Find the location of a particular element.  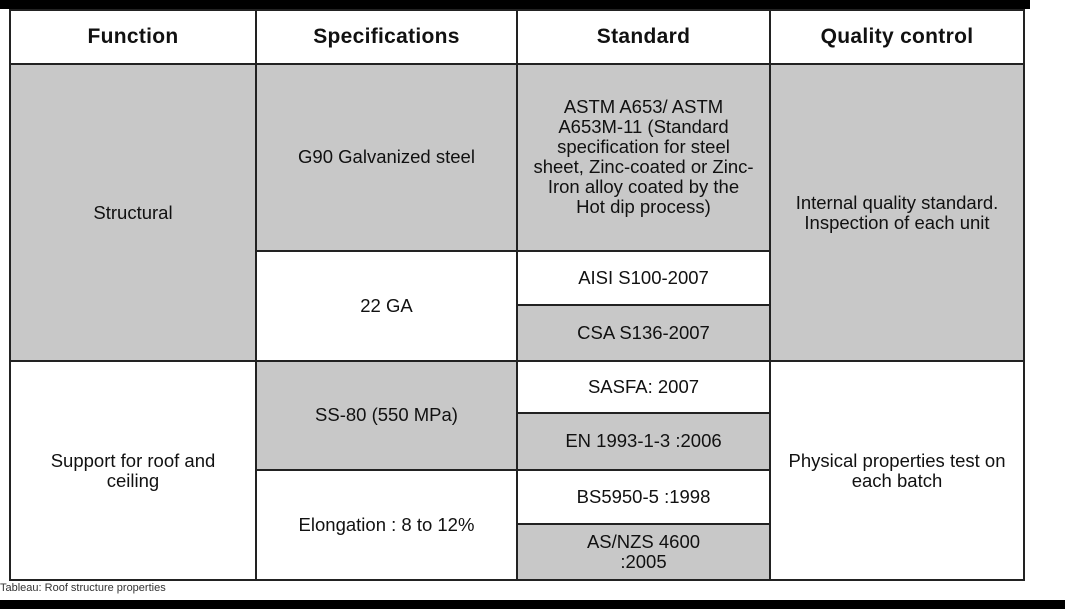

table-row: AS/NZS 4600 :2005 is located at coordinates (517, 552).